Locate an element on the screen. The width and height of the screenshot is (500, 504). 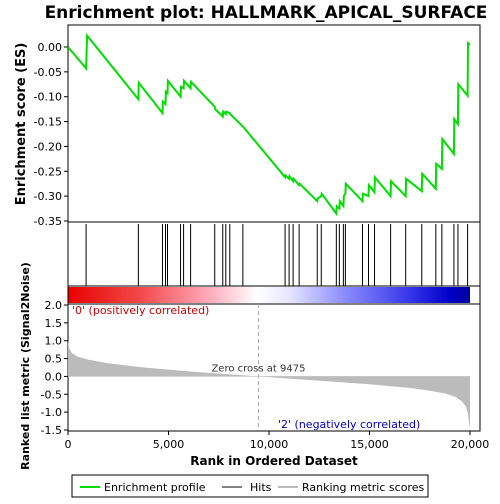
x-tick-label: 10,000 is located at coordinates (269, 444).